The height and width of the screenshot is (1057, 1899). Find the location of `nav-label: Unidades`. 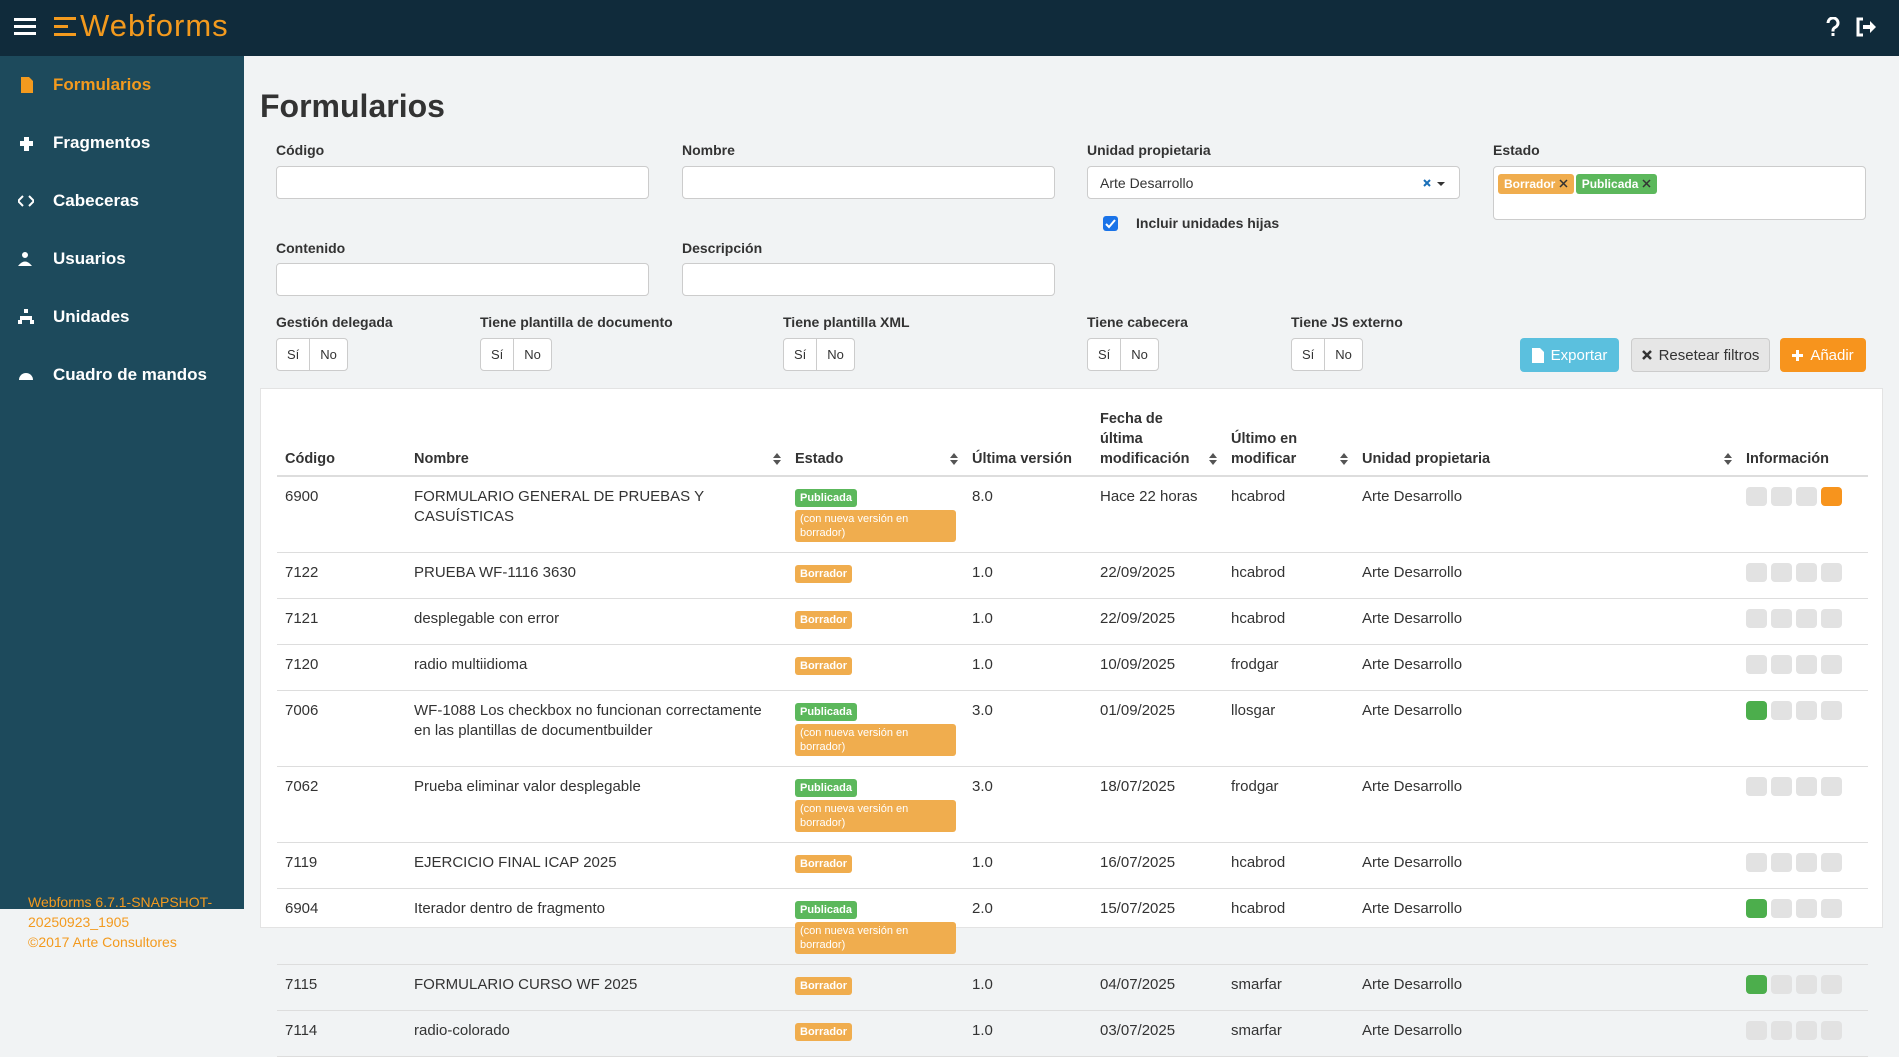

nav-label: Unidades is located at coordinates (91, 316).